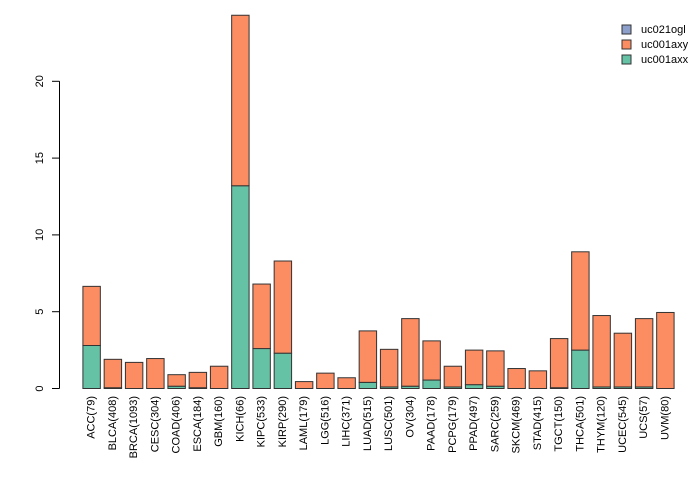 The image size is (700, 480). I want to click on x-tick-label: THYM(120), so click(602, 424).